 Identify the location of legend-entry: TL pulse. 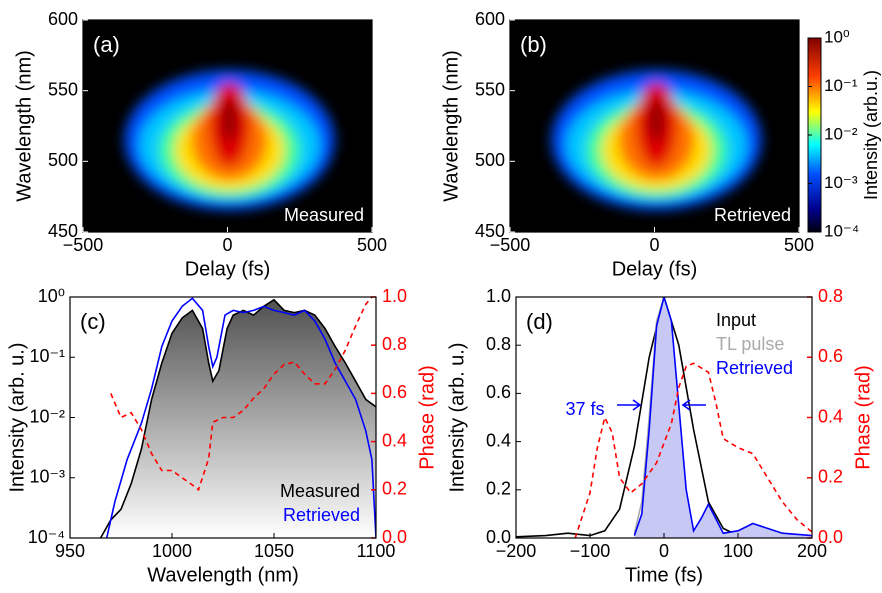
(750, 344).